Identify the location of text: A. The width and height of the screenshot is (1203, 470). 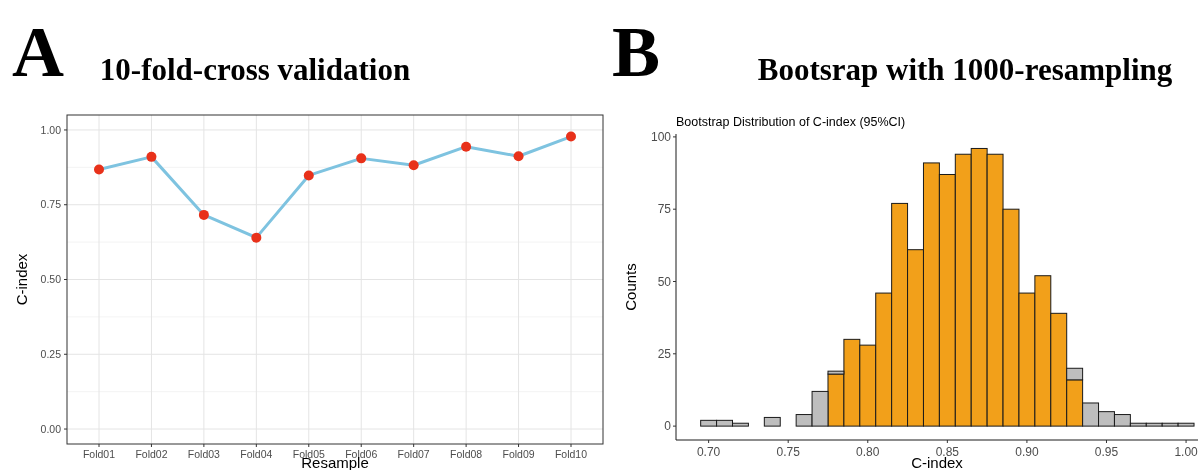
(38, 52).